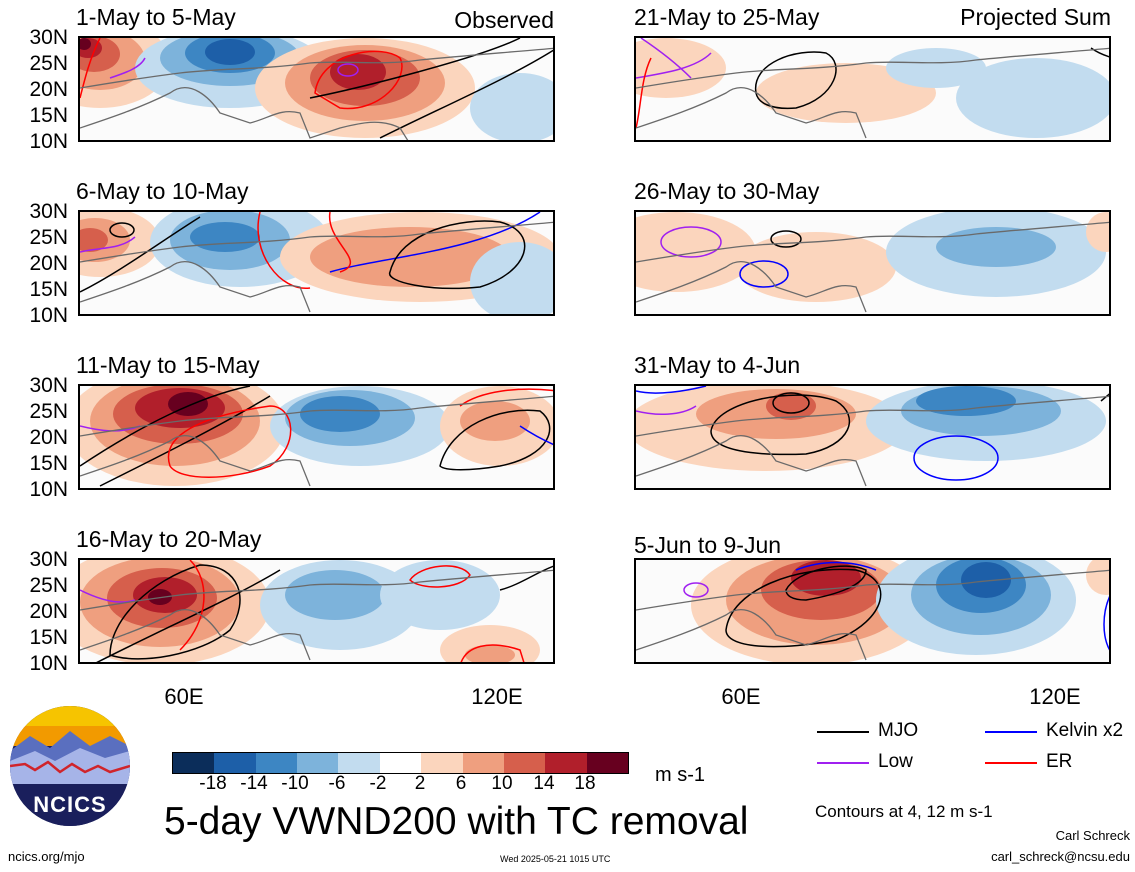  What do you see at coordinates (70, 804) in the screenshot?
I see `logo-text: NCICS` at bounding box center [70, 804].